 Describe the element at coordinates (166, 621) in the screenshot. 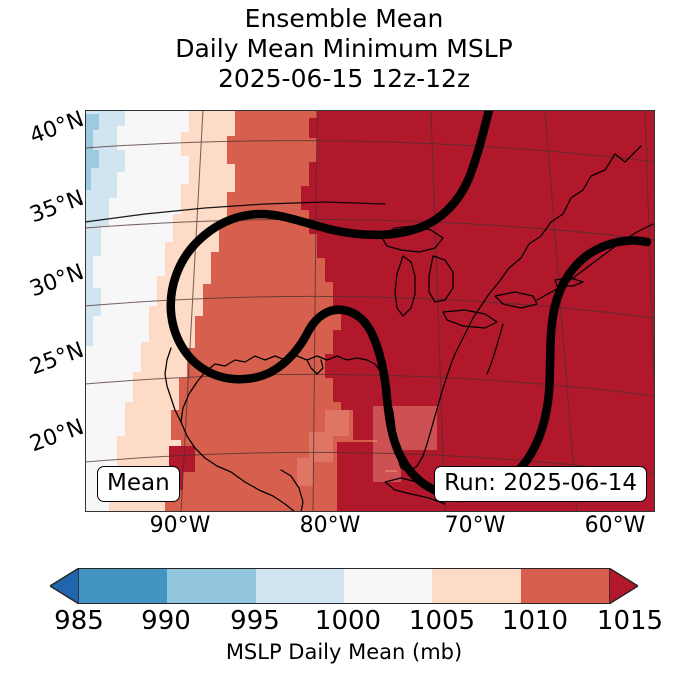

I see `colorbar-tick-990: 990` at that location.